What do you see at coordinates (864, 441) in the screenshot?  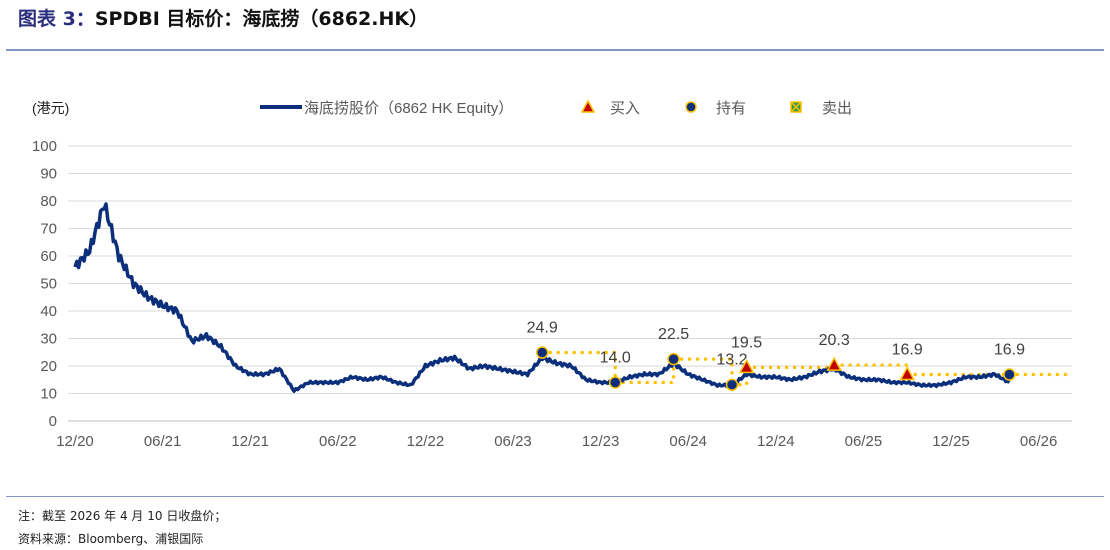 I see `x-tick-label: 06/25` at bounding box center [864, 441].